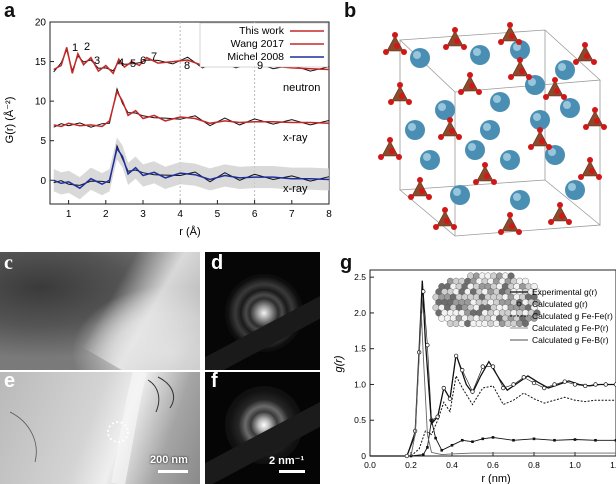  I want to click on peak-label: 6, so click(143, 61).